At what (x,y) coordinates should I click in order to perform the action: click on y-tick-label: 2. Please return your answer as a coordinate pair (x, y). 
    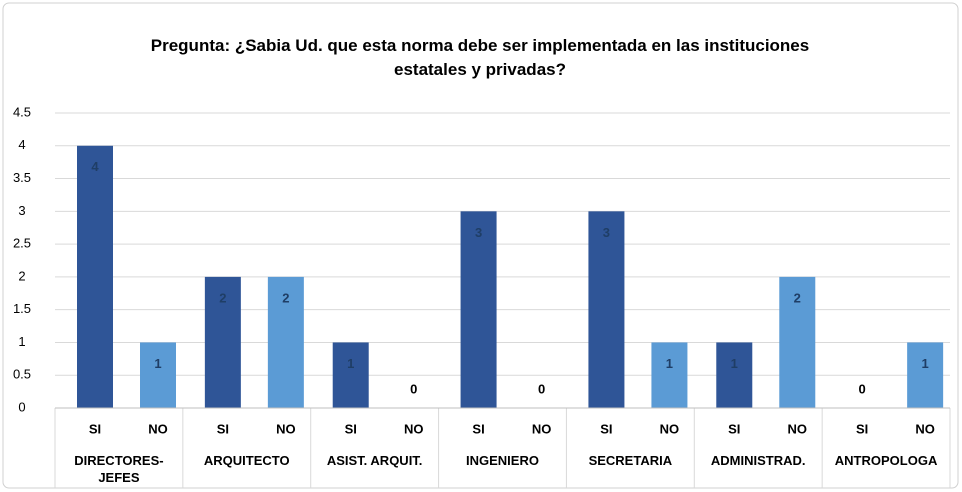
    Looking at the image, I should click on (21, 275).